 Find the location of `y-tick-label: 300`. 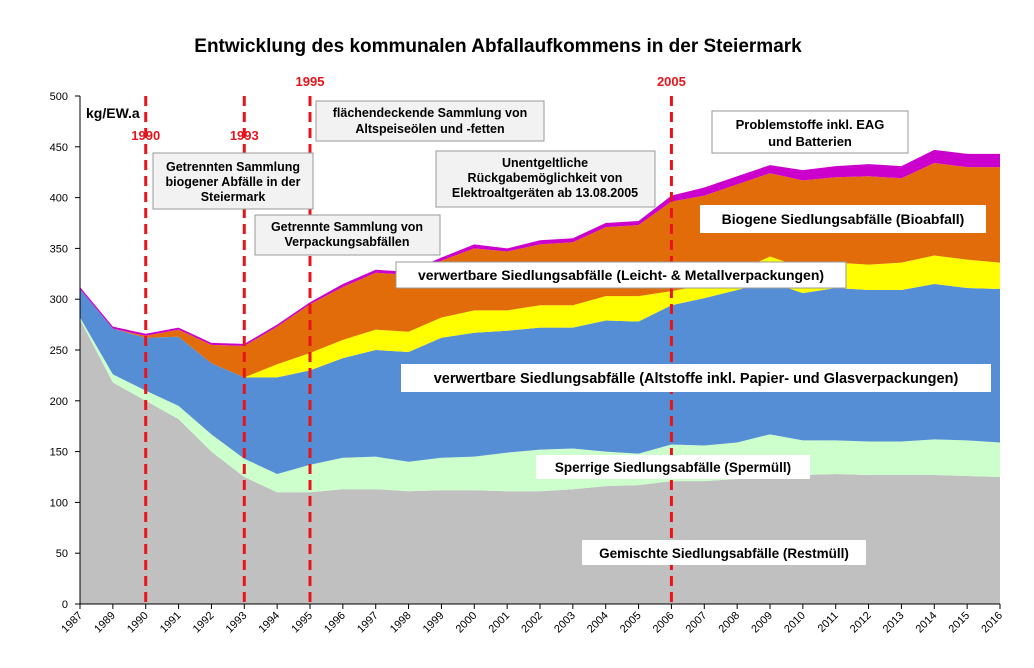

y-tick-label: 300 is located at coordinates (59, 300).